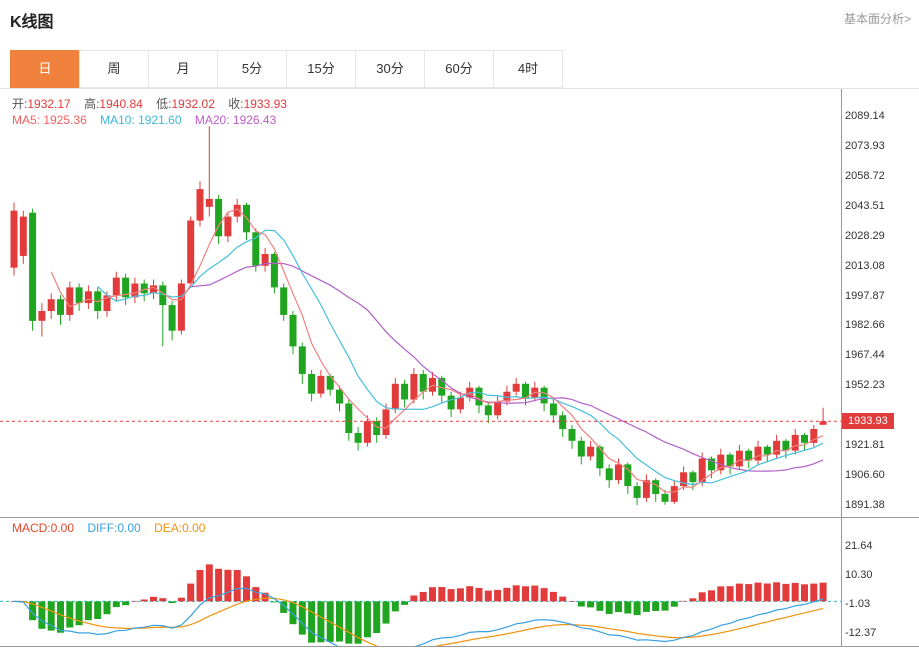 This screenshot has width=919, height=650. I want to click on tab-周: 周, so click(114, 69).